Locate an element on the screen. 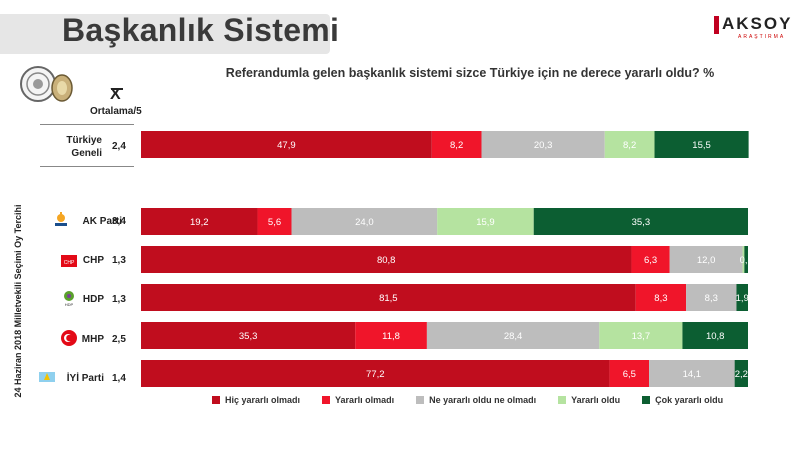 Image resolution: width=800 pixels, height=463 pixels. row-label-iyiparti: İYİ Parti is located at coordinates (85, 378).